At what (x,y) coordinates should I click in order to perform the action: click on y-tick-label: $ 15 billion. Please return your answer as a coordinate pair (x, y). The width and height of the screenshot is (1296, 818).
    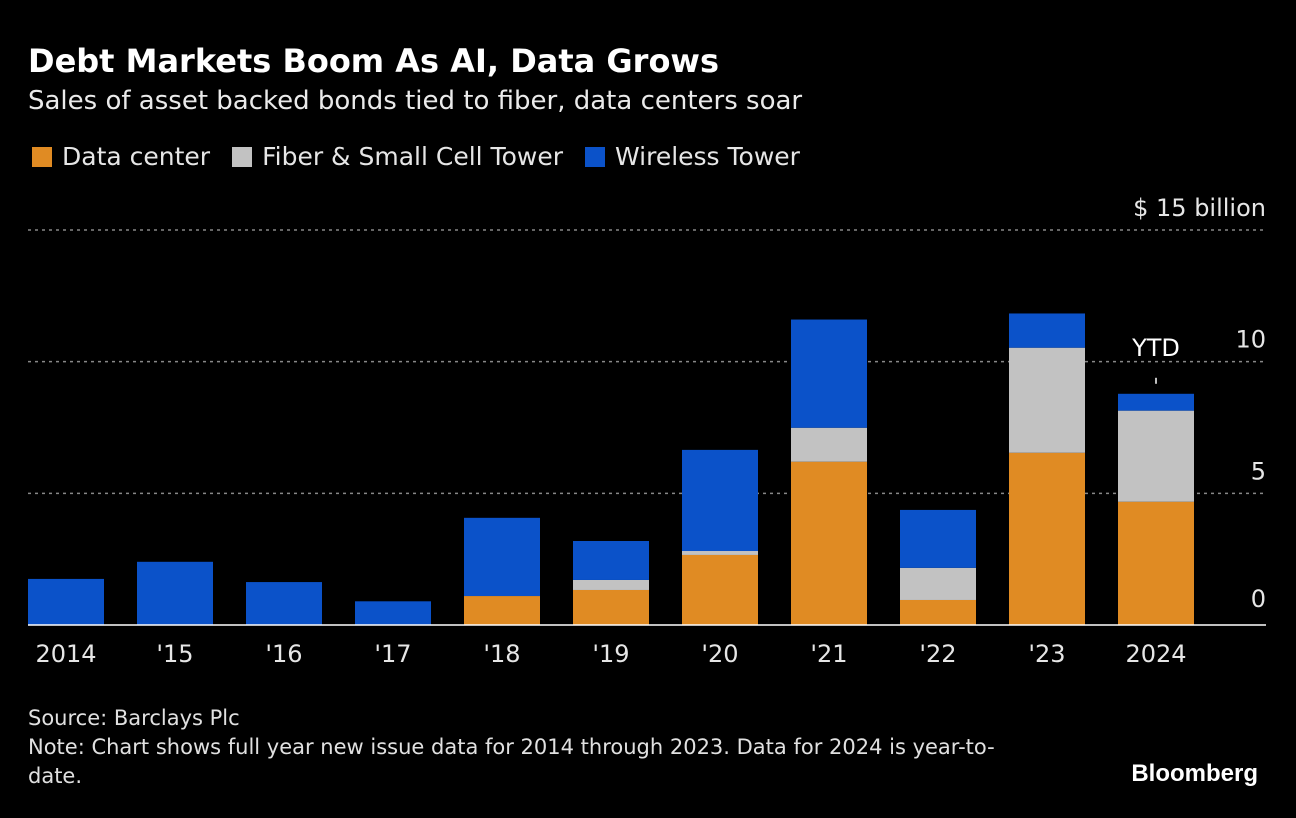
    Looking at the image, I should click on (1199, 208).